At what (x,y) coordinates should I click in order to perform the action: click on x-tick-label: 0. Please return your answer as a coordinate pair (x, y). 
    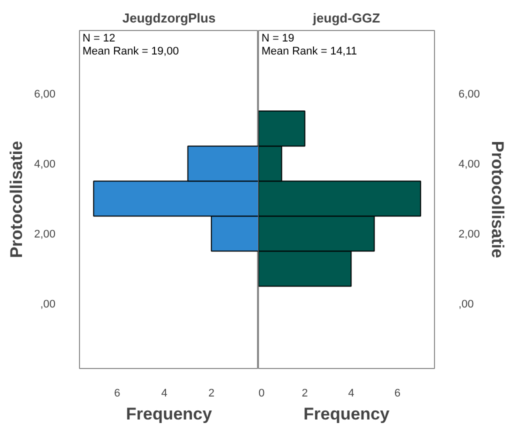
    Looking at the image, I should click on (261, 394).